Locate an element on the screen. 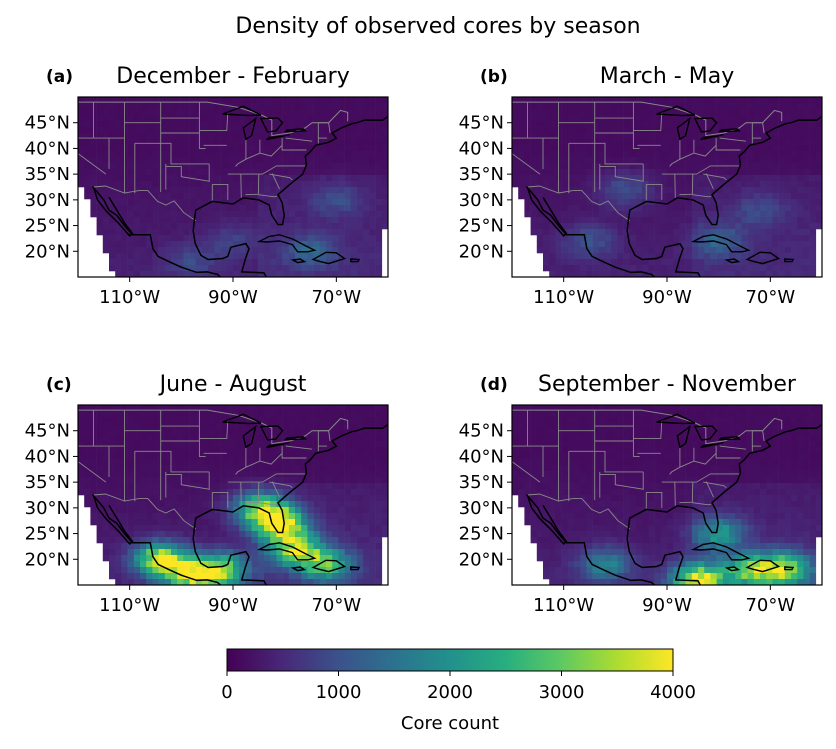 The height and width of the screenshot is (749, 836). y-tick-label: 30°N is located at coordinates (47, 200).